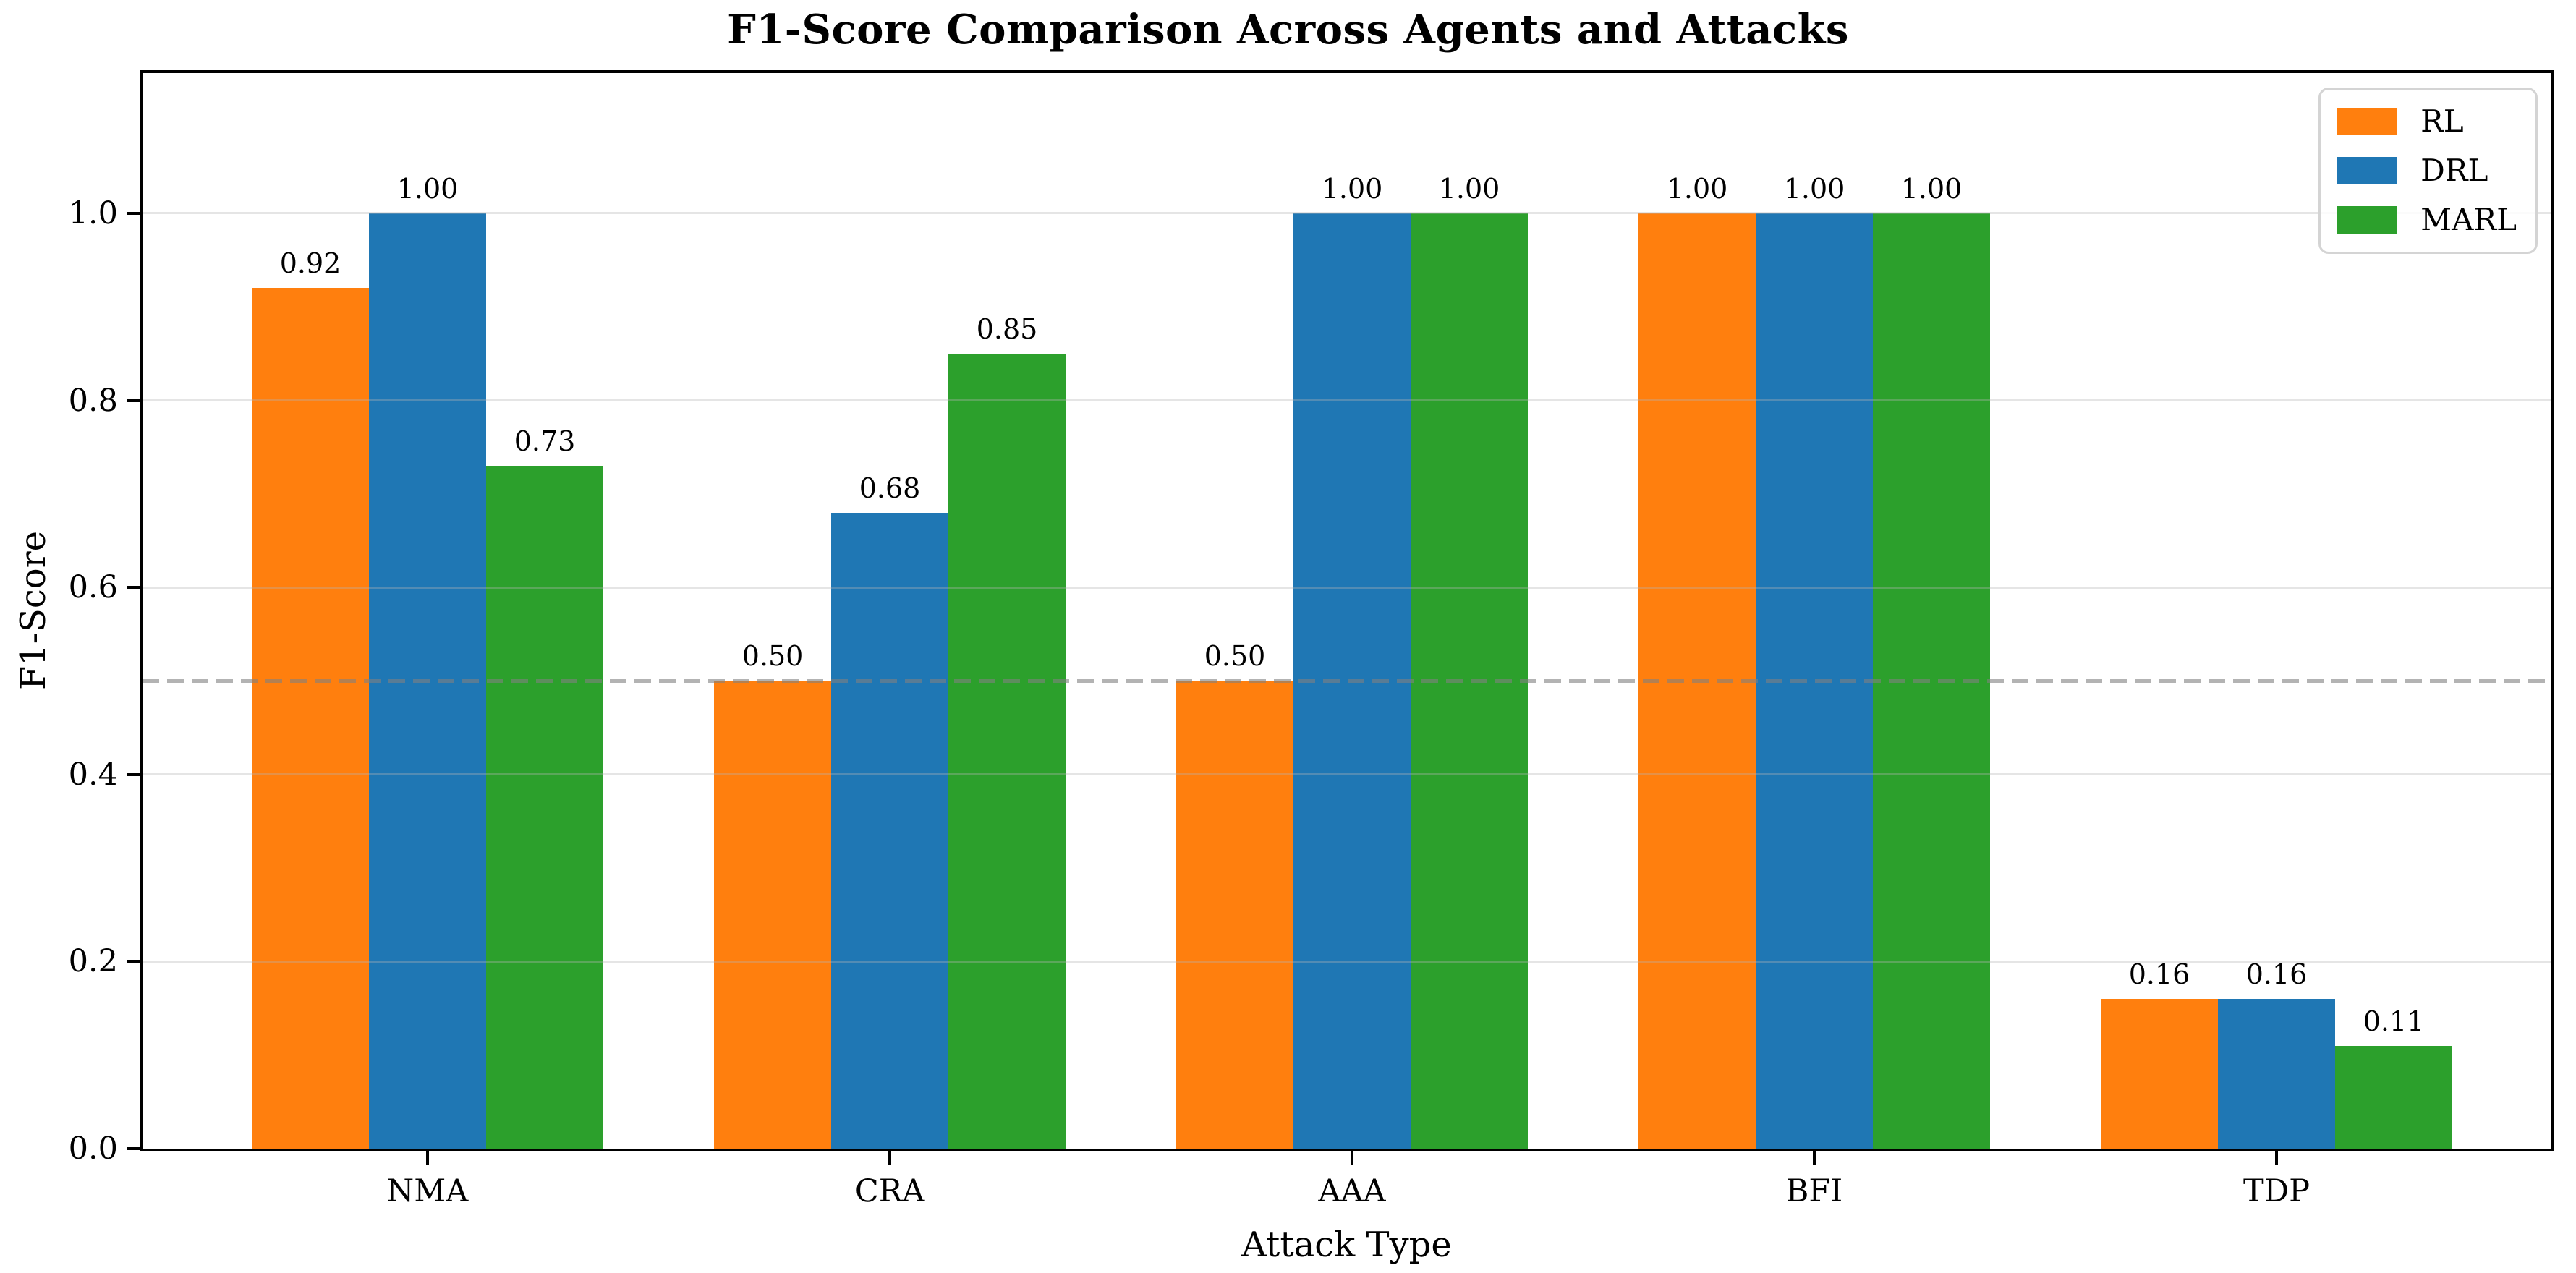  I want to click on legend-label-RL: RL, so click(2442, 121).